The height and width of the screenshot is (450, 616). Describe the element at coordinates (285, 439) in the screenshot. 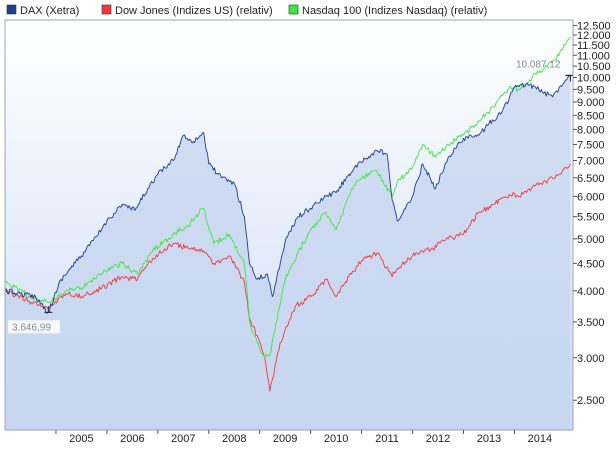

I see `x-tick-label: 2009` at that location.